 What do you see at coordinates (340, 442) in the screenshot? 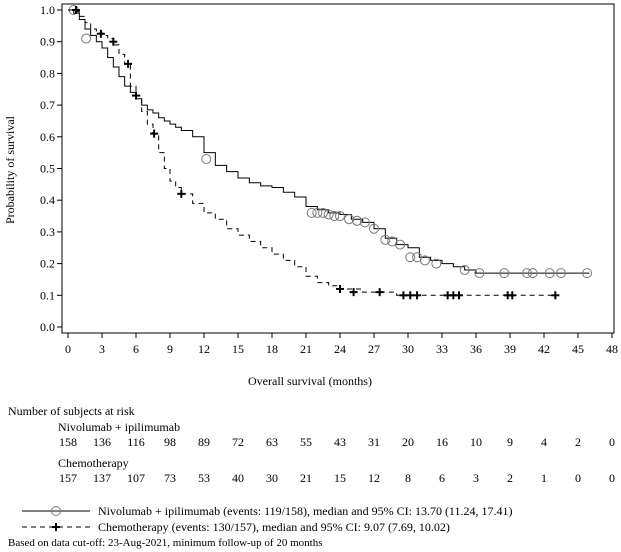
I see `risk-count: 43` at bounding box center [340, 442].